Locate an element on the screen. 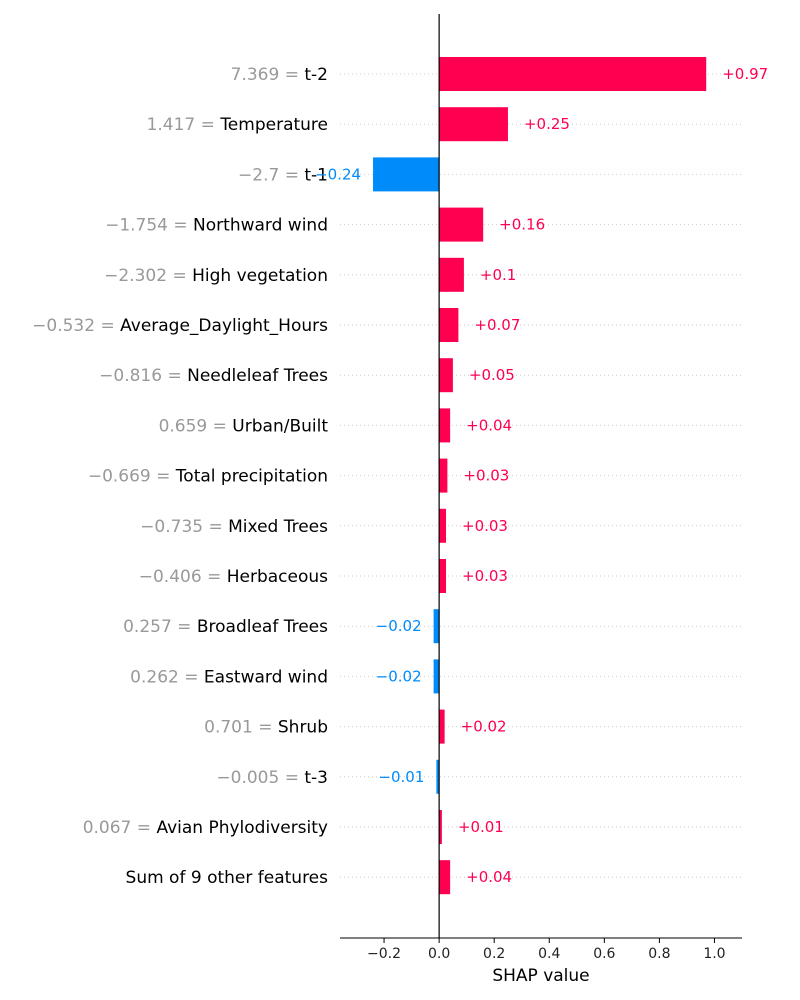  feature-value: 0.262 = is located at coordinates (167, 677).